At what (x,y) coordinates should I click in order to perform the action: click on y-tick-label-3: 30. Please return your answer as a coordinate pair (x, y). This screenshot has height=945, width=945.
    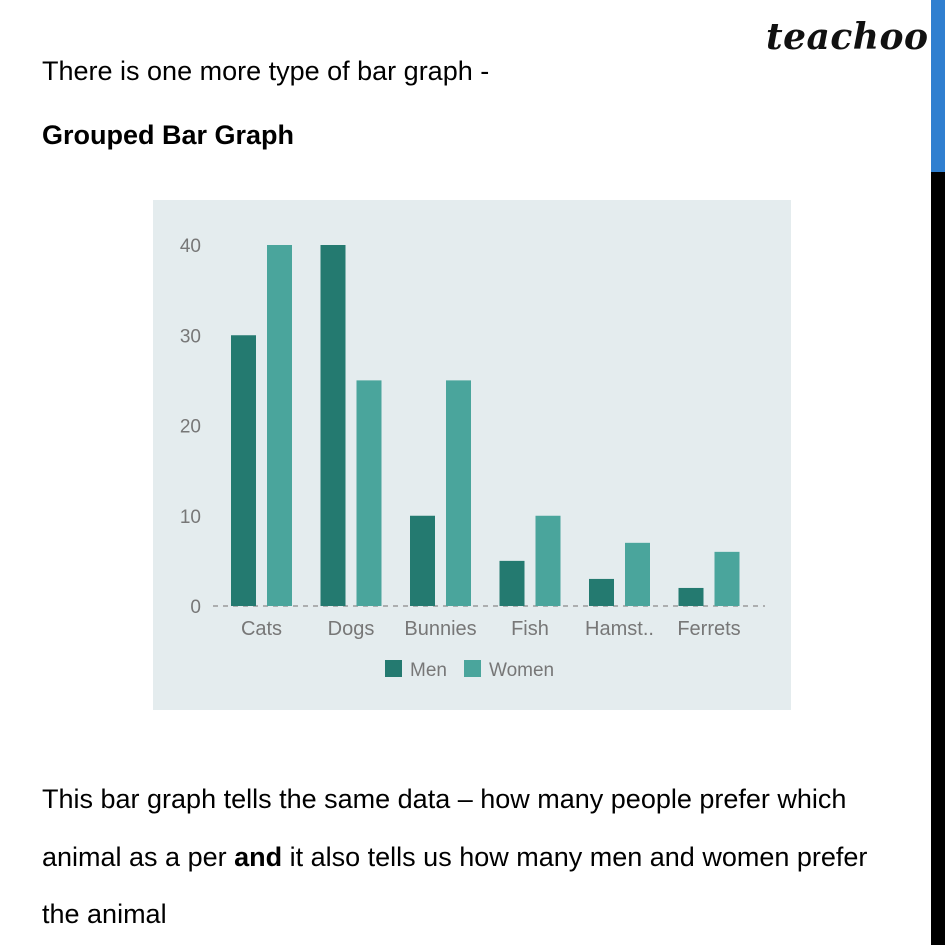
    Looking at the image, I should click on (190, 336).